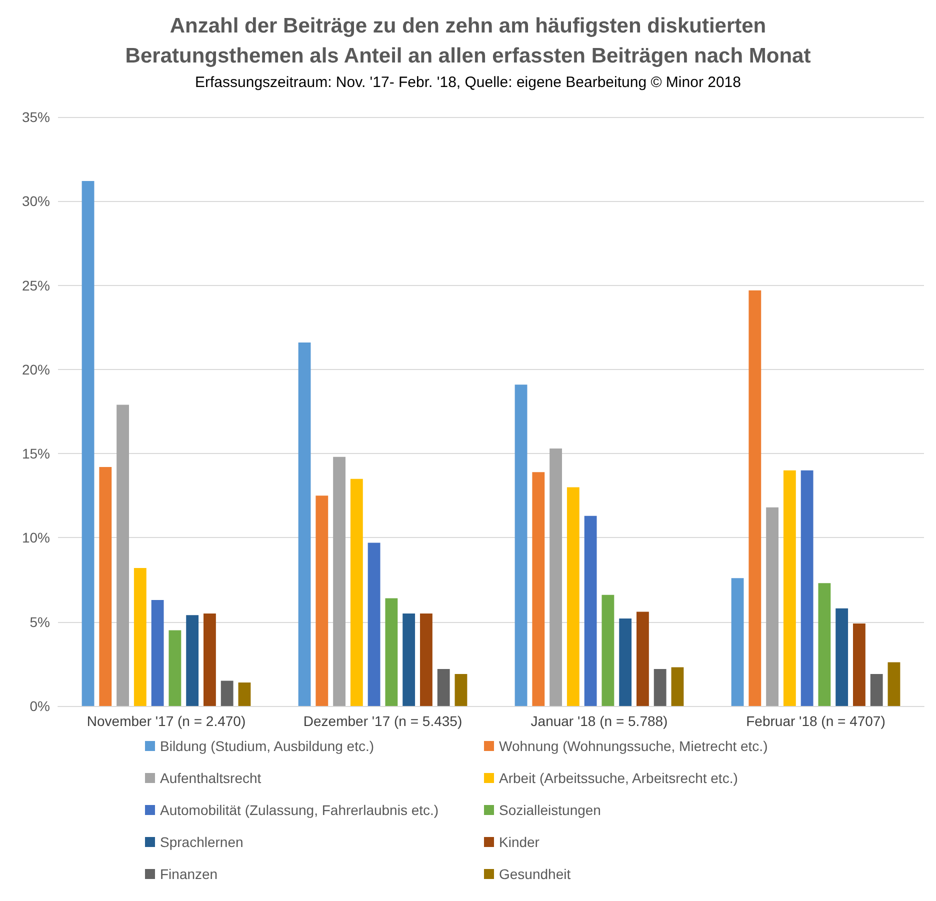 The height and width of the screenshot is (901, 936). I want to click on chart-subtitle: Erfassungszeitraum: Nov. '17- Febr. '18, Quelle: eigene Bearbeitung © Minor 2018, so click(468, 82).